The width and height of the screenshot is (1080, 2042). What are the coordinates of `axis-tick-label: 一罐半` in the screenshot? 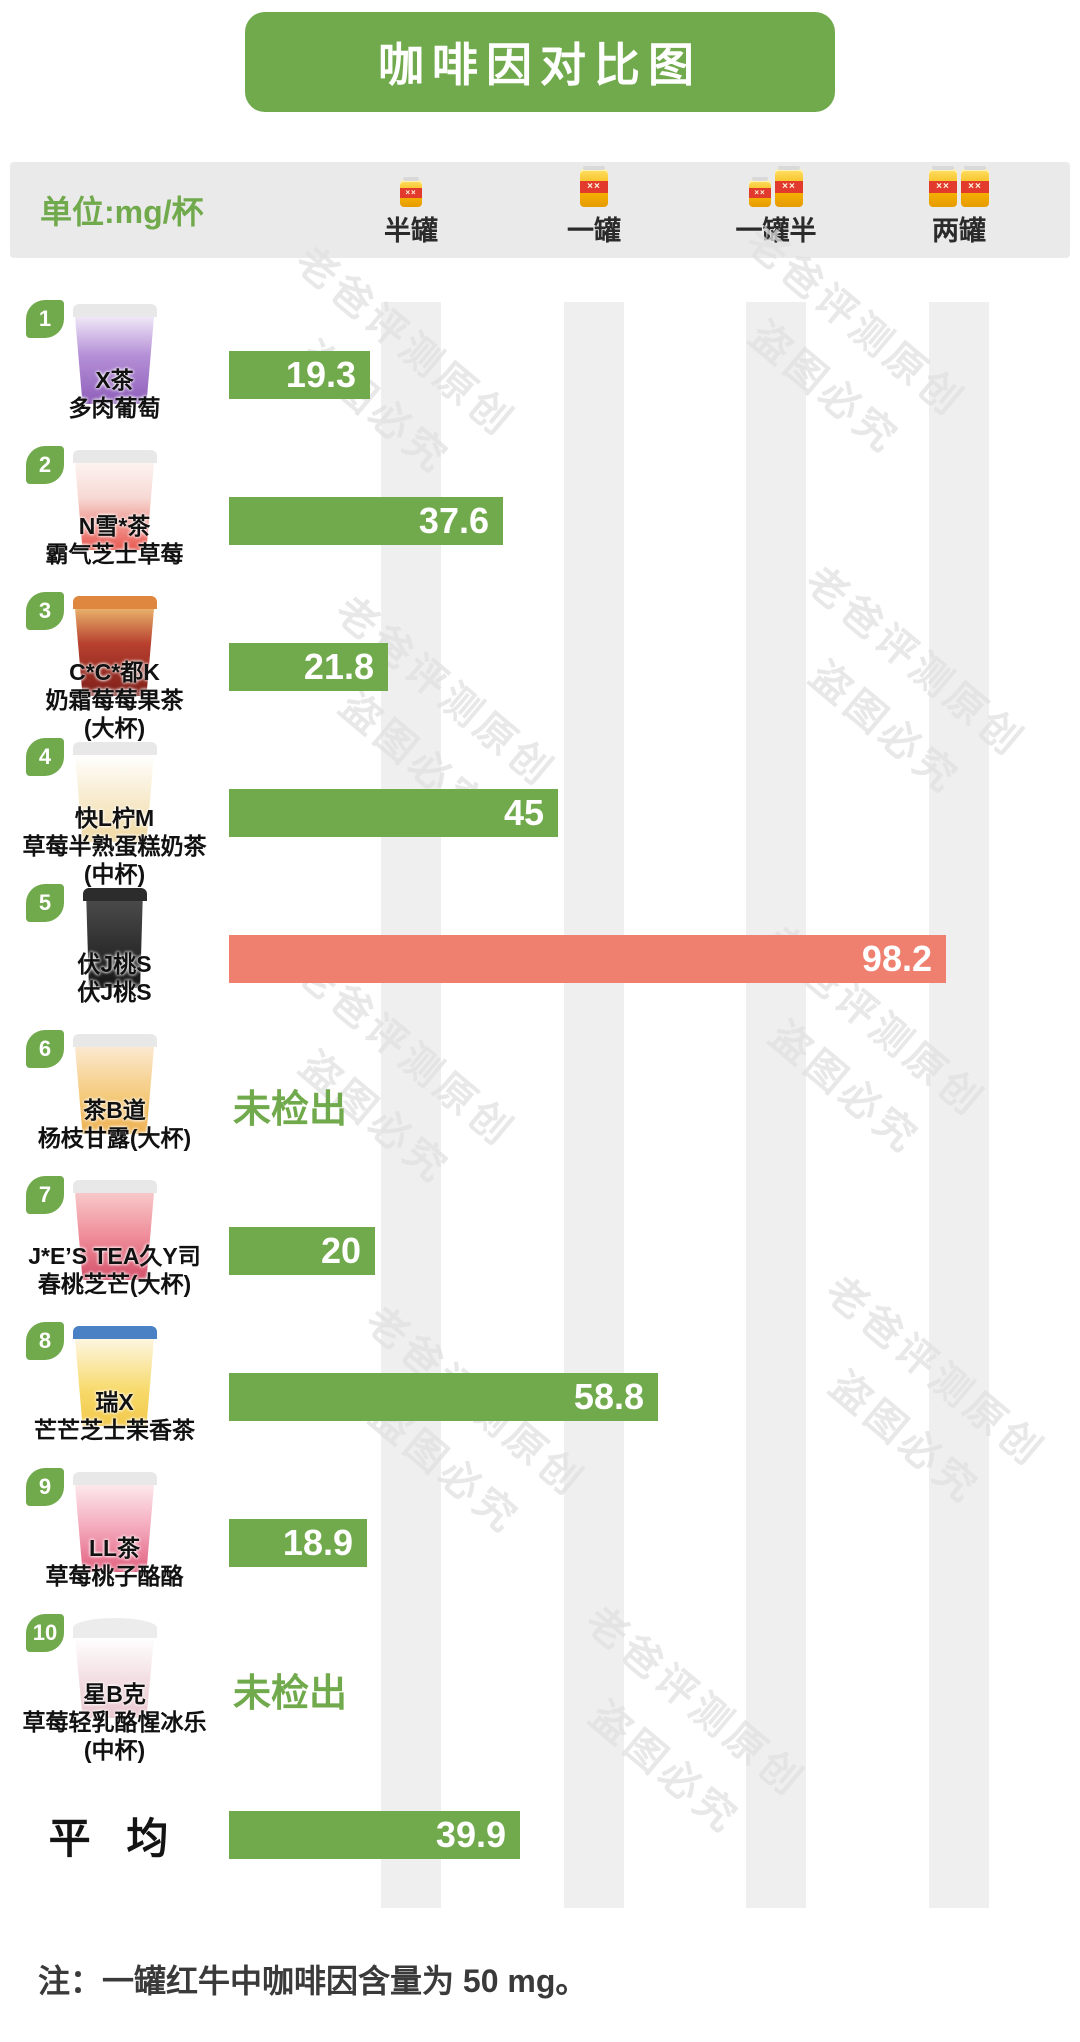 It's located at (776, 231).